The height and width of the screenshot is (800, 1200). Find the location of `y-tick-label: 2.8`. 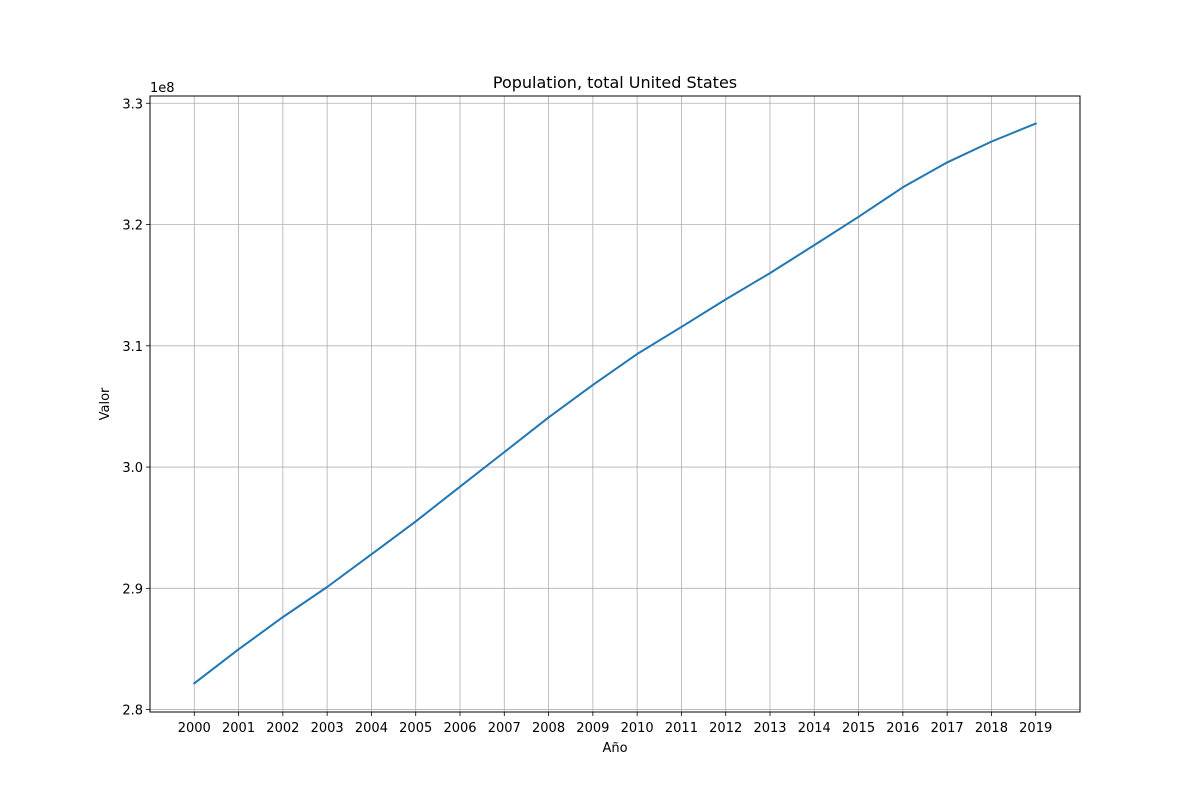

y-tick-label: 2.8 is located at coordinates (132, 711).